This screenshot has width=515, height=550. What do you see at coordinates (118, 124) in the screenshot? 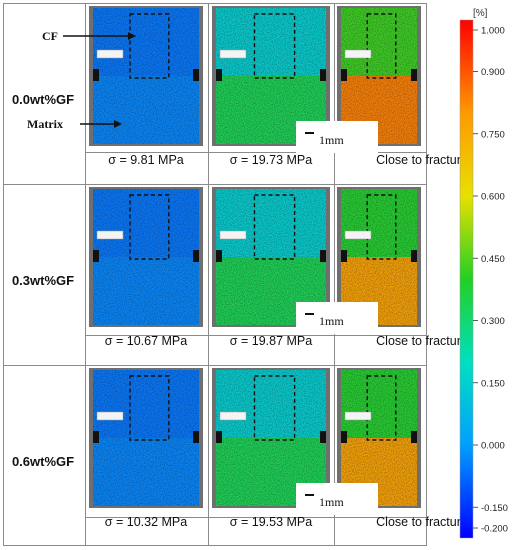
I see `matrix-arrow-head` at bounding box center [118, 124].